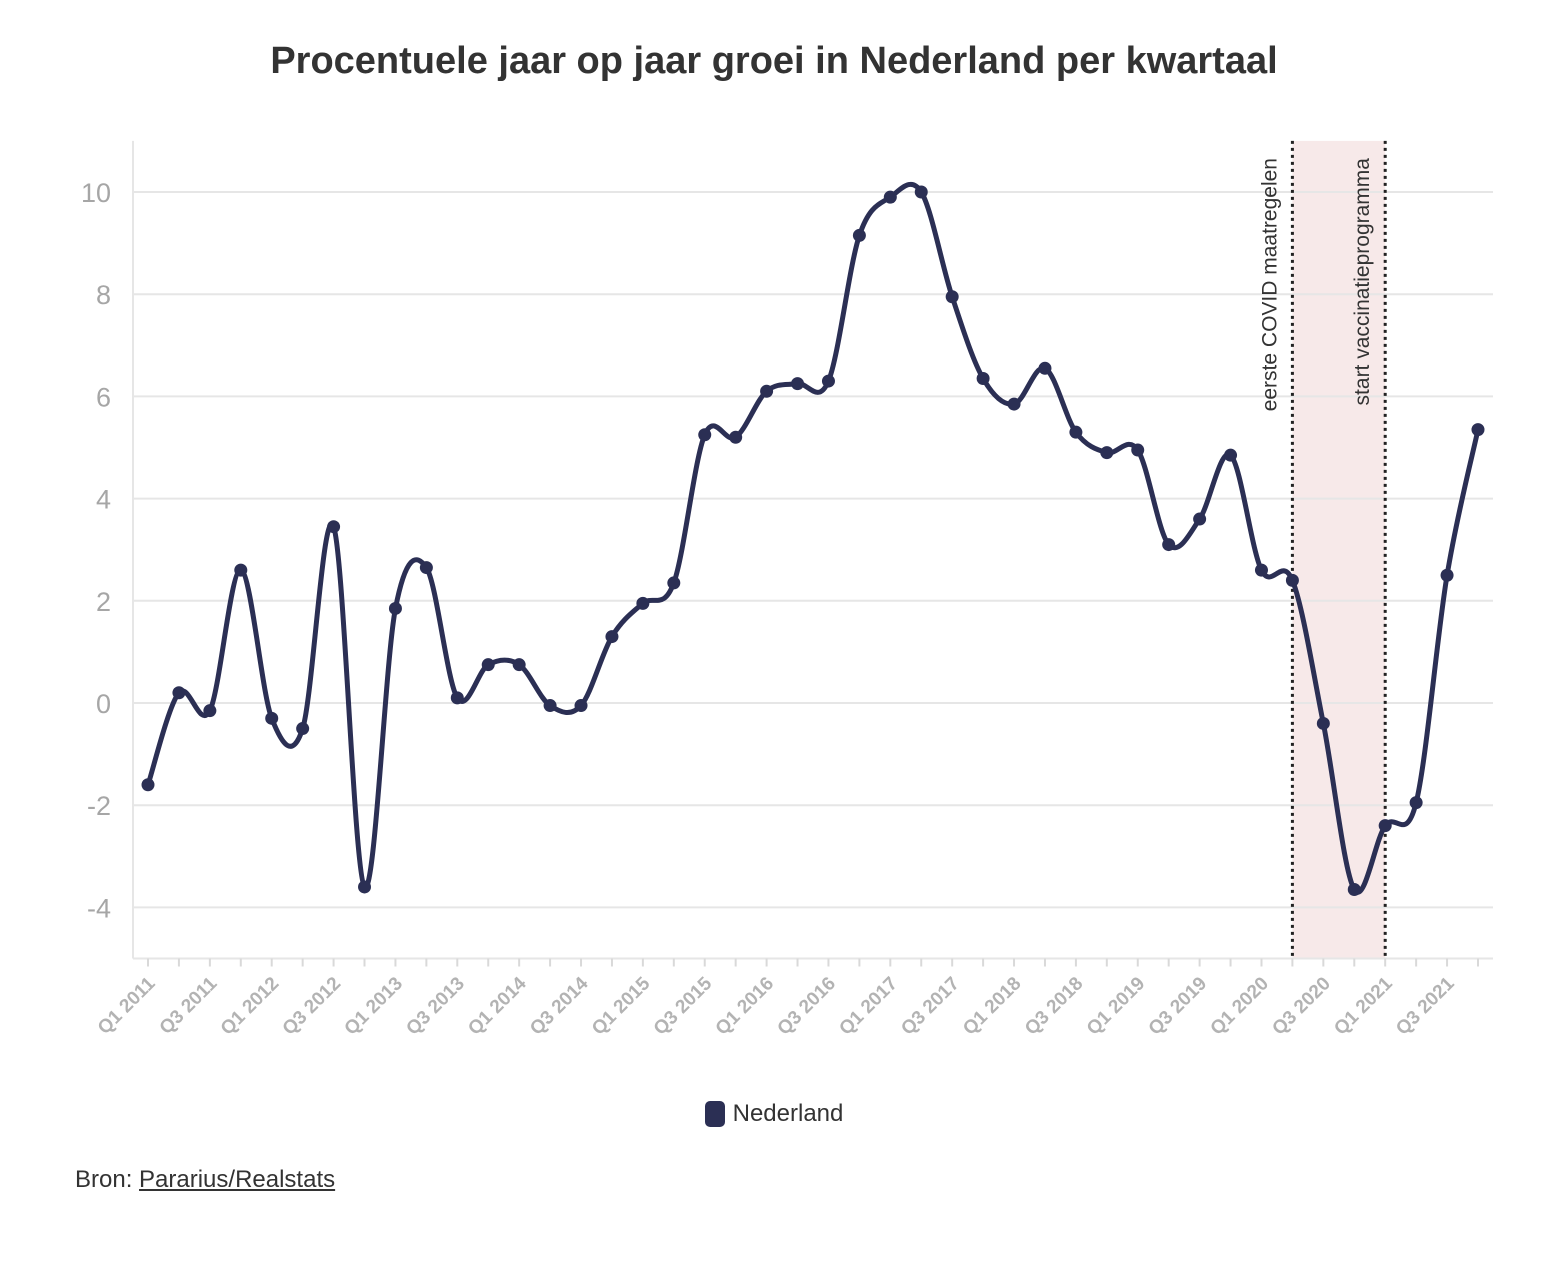  What do you see at coordinates (237, 1179) in the screenshot?
I see `source-link: Pararius/Realstats` at bounding box center [237, 1179].